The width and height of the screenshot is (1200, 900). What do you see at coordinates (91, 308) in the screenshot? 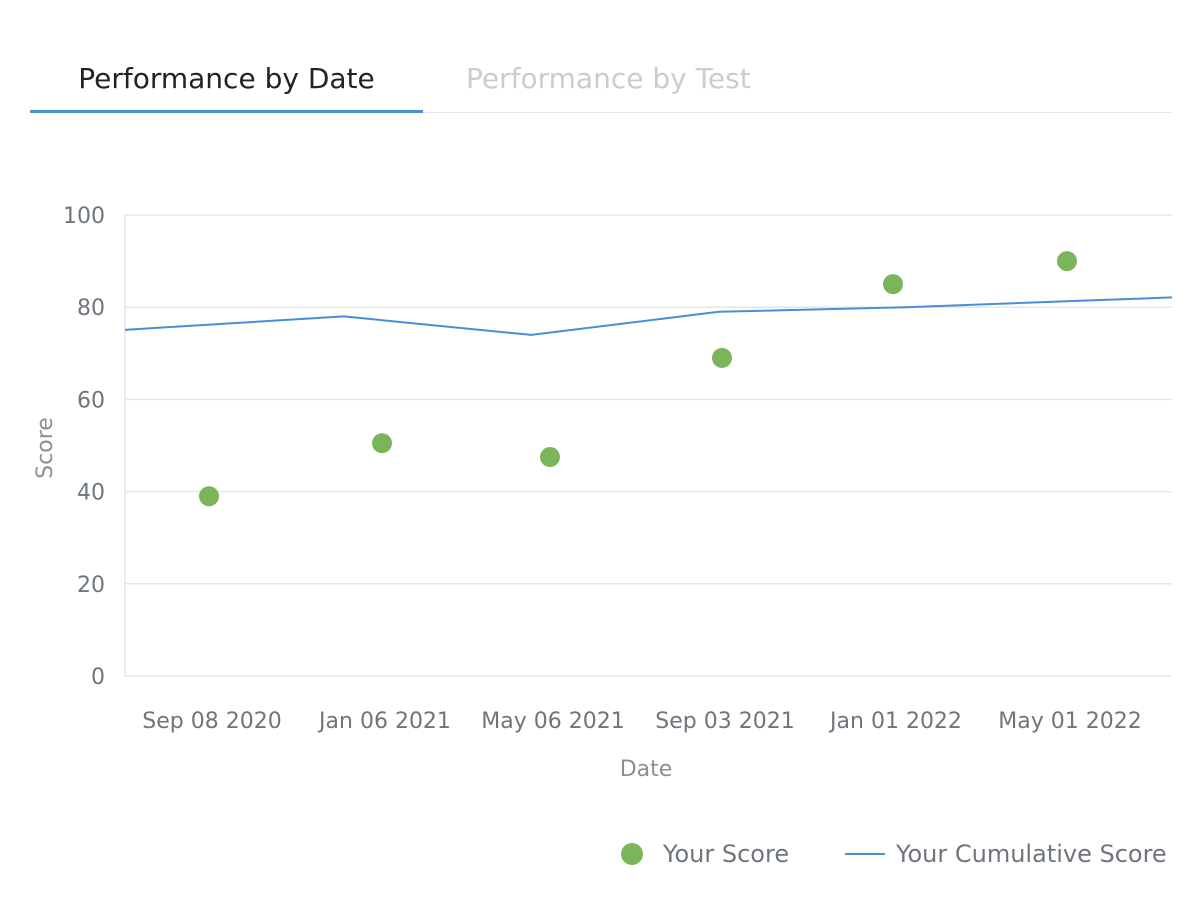
I see `y-tick-label: 80` at bounding box center [91, 308].